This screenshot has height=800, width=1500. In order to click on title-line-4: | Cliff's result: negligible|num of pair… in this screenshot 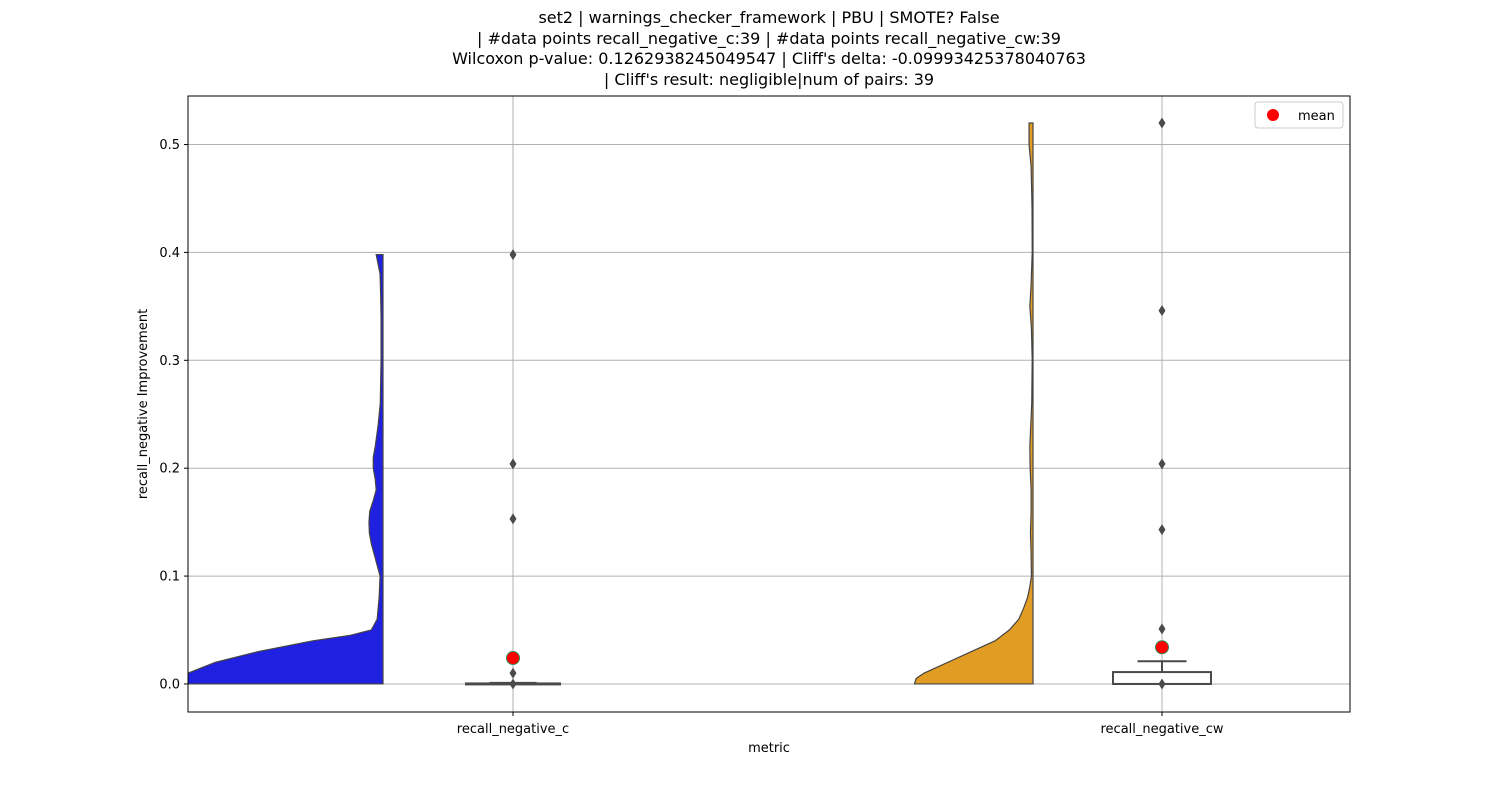, I will do `click(769, 79)`.